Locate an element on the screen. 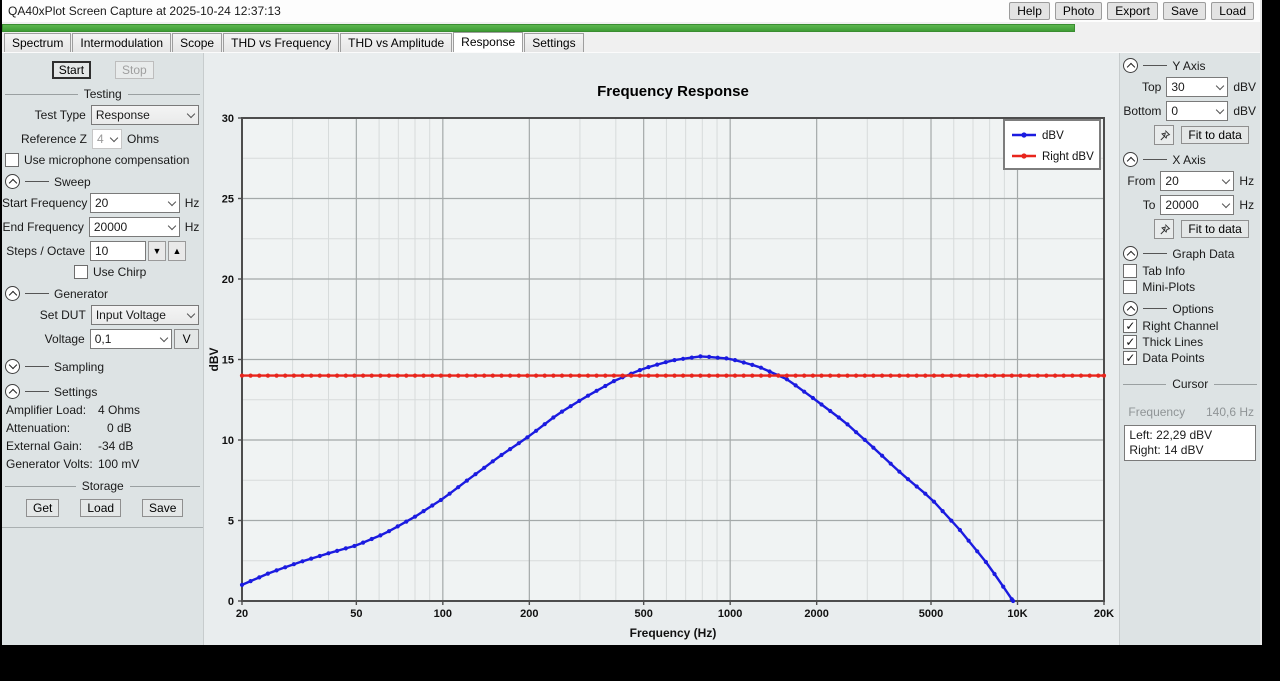 The height and width of the screenshot is (681, 1280). set-dut-select: Input Voltage is located at coordinates (145, 315).